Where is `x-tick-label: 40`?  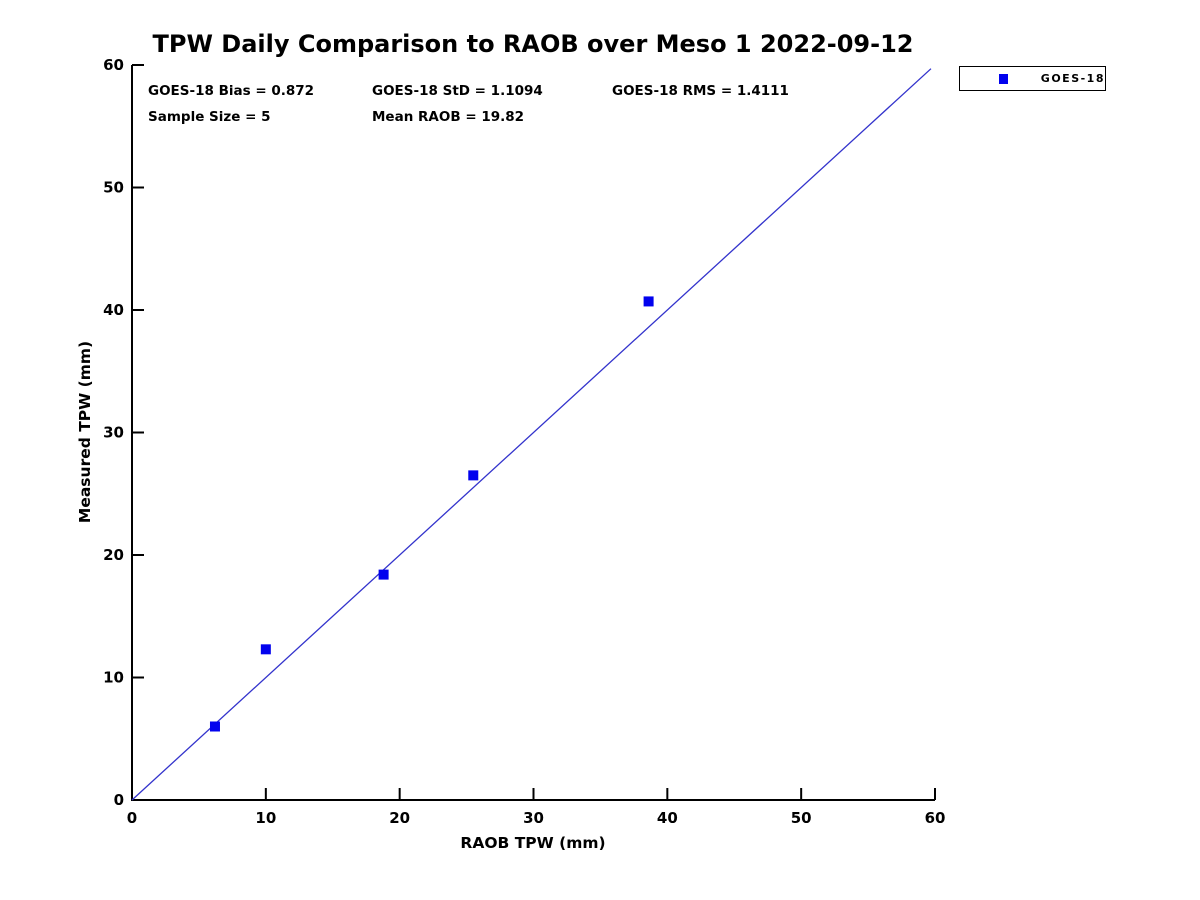 x-tick-label: 40 is located at coordinates (667, 818).